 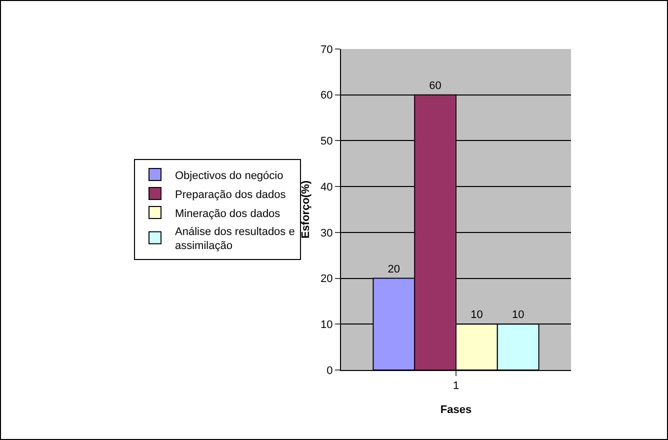 I want to click on y-tick-label: 10, so click(x=326, y=324).